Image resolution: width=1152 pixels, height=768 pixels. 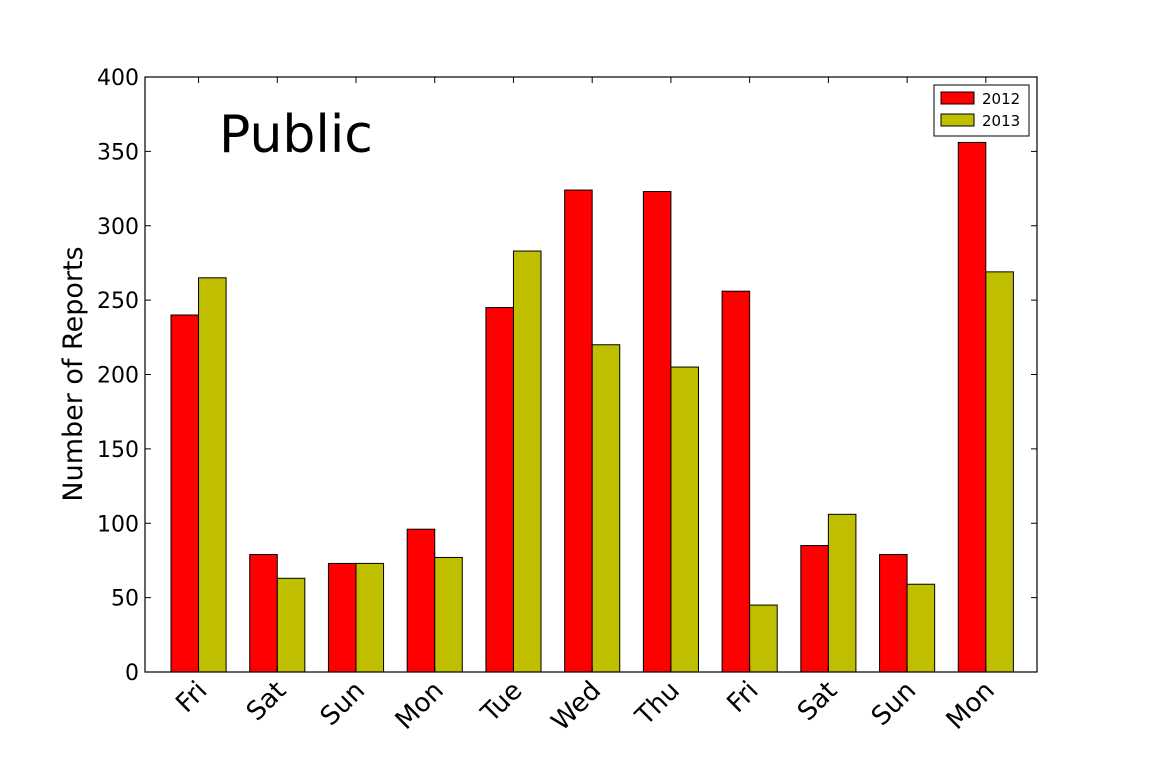 What do you see at coordinates (576, 706) in the screenshot?
I see `x-tick-label: Wed` at bounding box center [576, 706].